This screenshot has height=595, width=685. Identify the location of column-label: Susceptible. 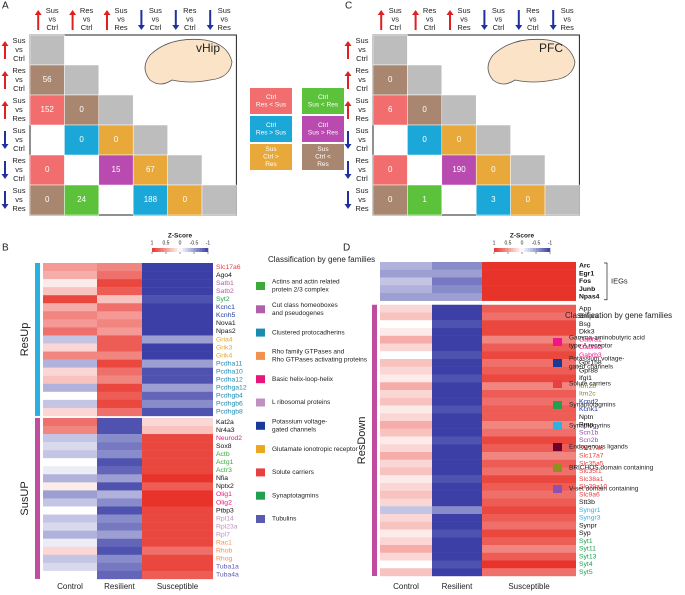
(178, 586).